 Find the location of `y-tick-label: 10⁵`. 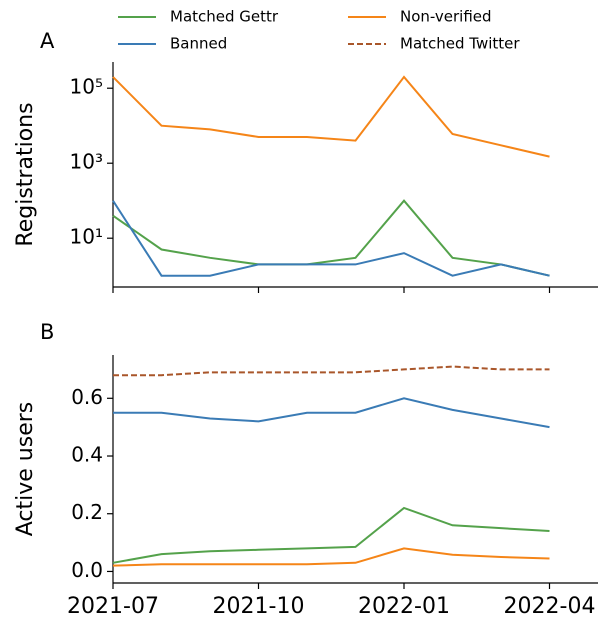

y-tick-label: 10⁵ is located at coordinates (86, 87).